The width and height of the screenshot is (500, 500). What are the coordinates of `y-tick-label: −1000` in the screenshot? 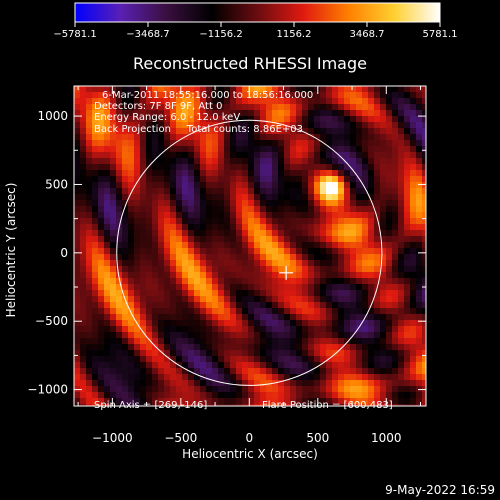 It's located at (47, 390).